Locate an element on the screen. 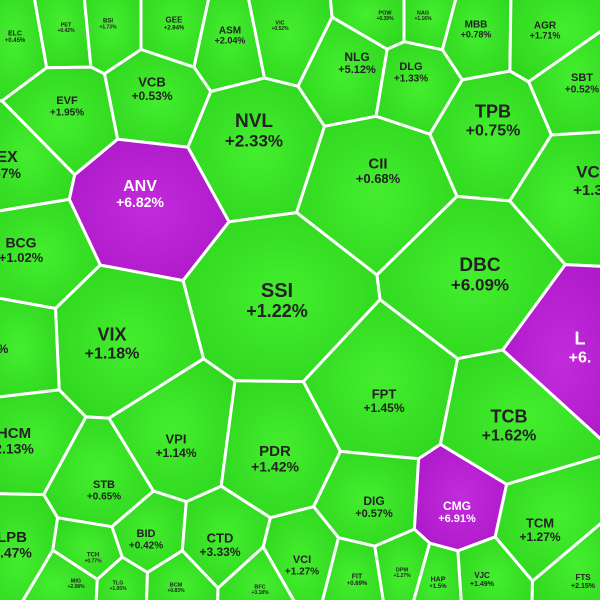 Image resolution: width=600 pixels, height=600 pixels. cell-ticker-label: TCM is located at coordinates (540, 523).